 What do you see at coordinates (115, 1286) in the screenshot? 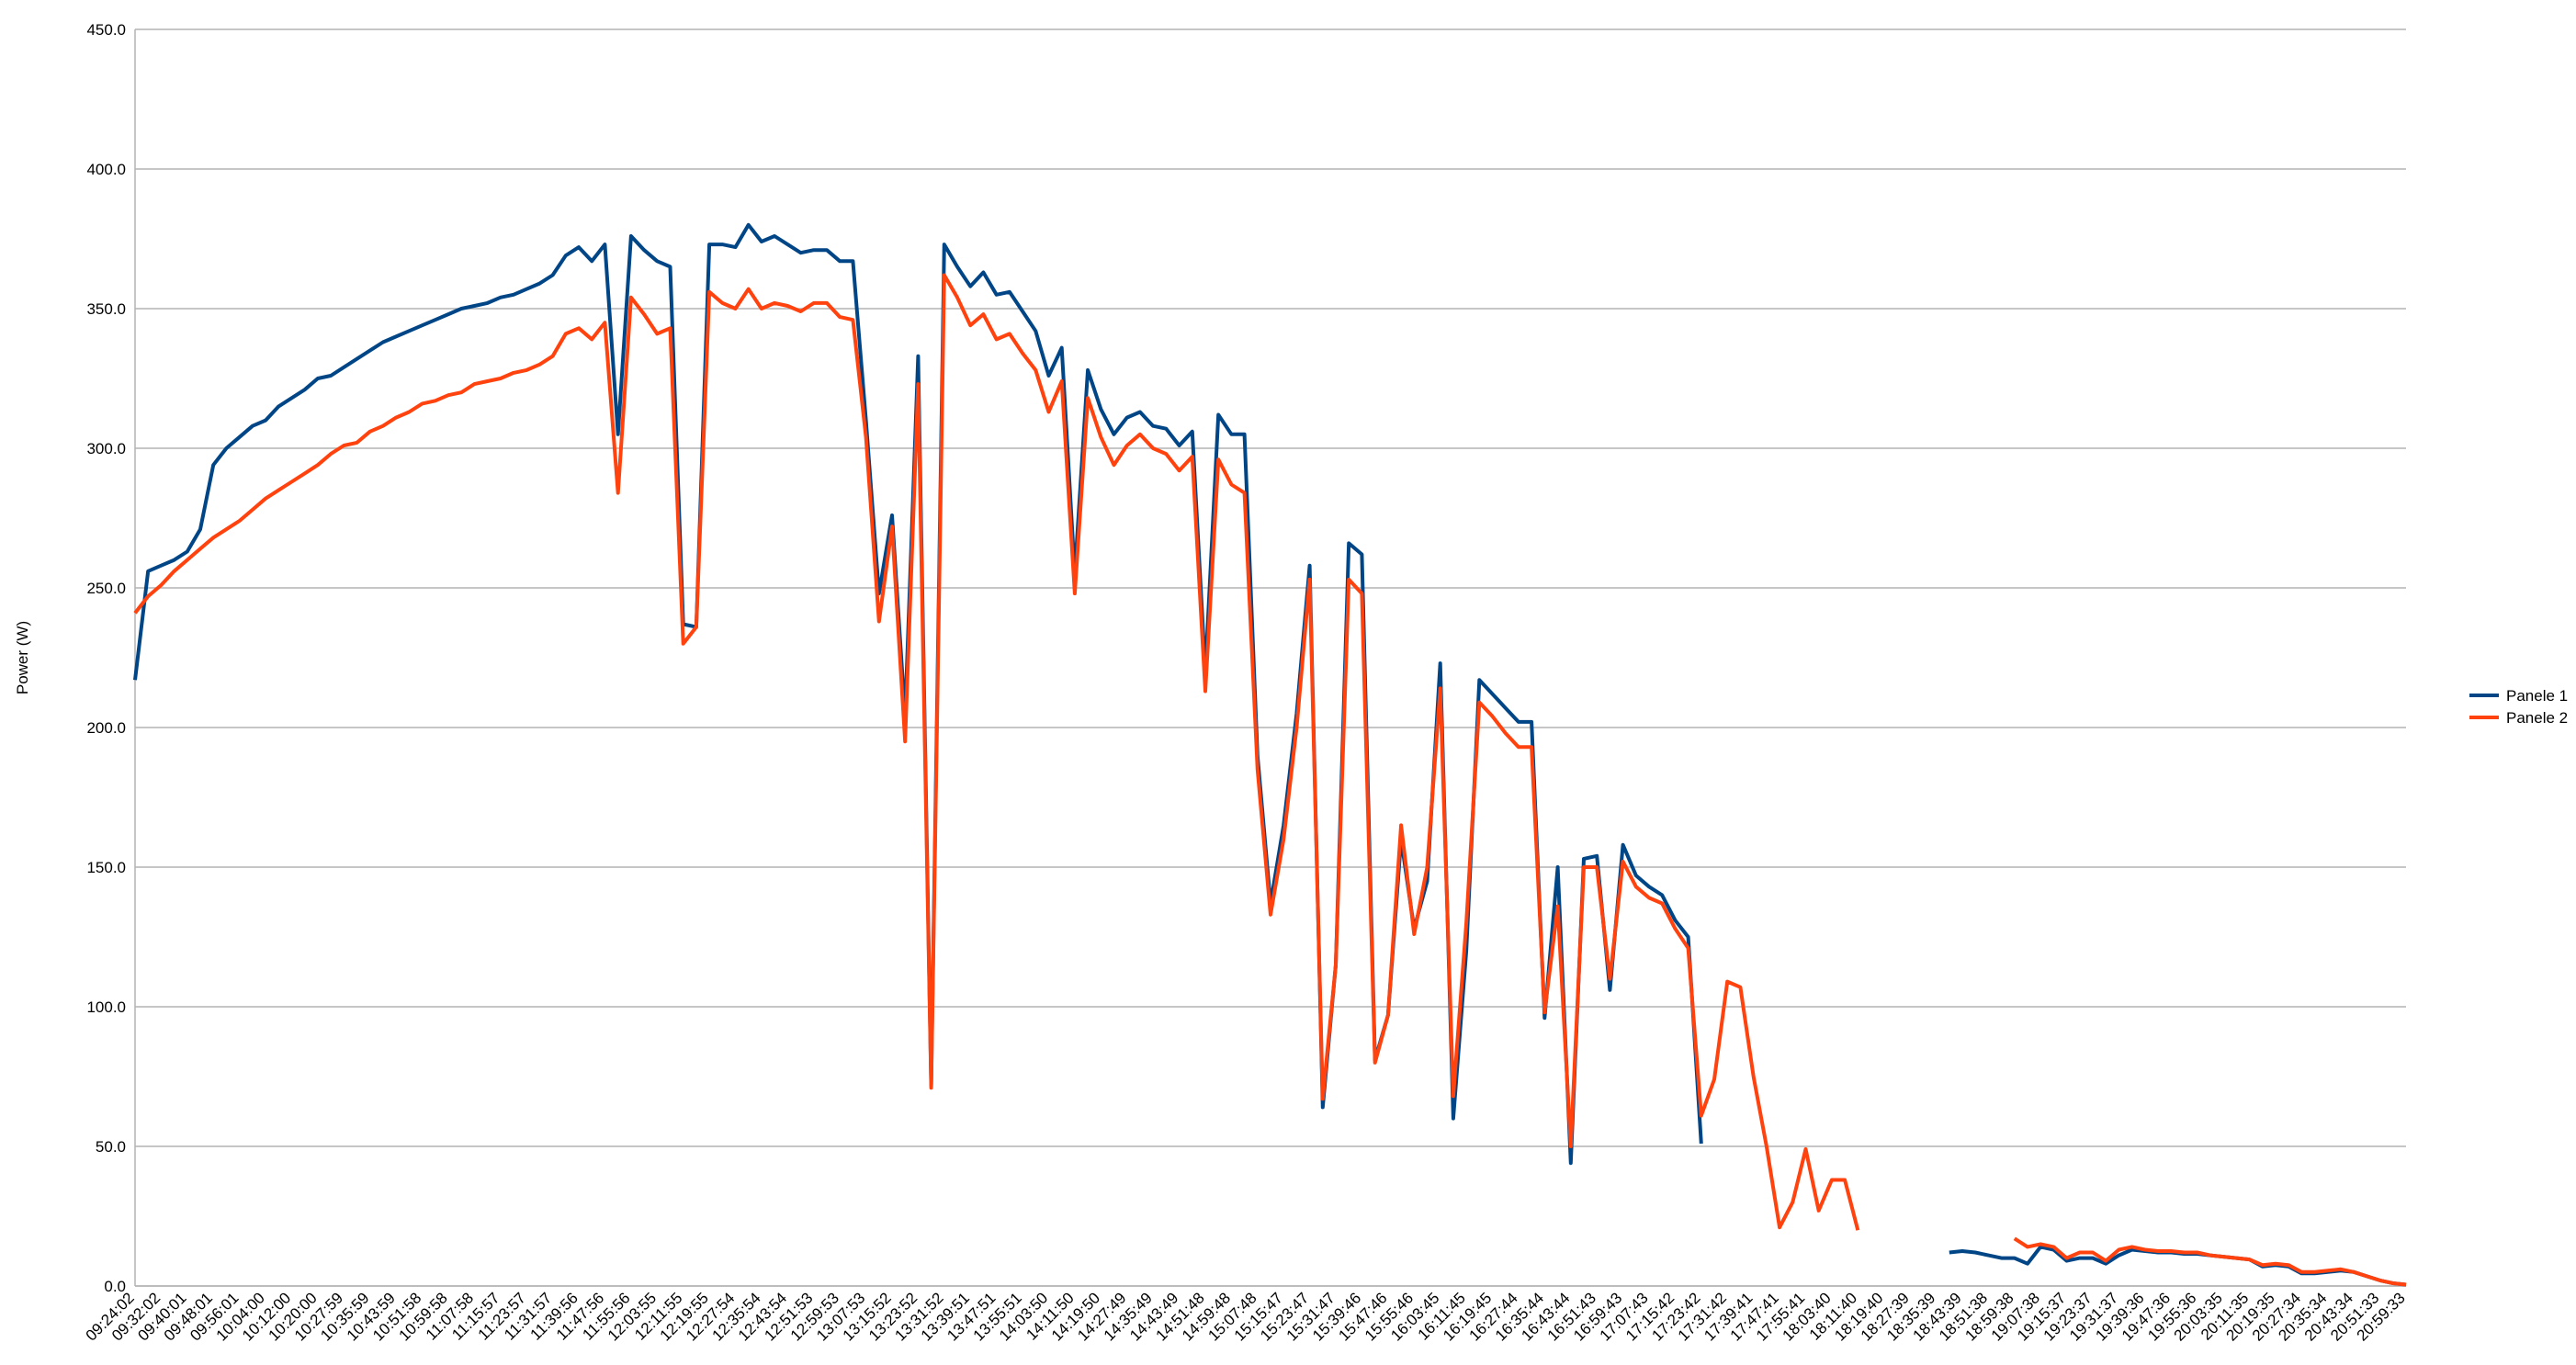
I see `y-tick-label: 0.0` at bounding box center [115, 1286].